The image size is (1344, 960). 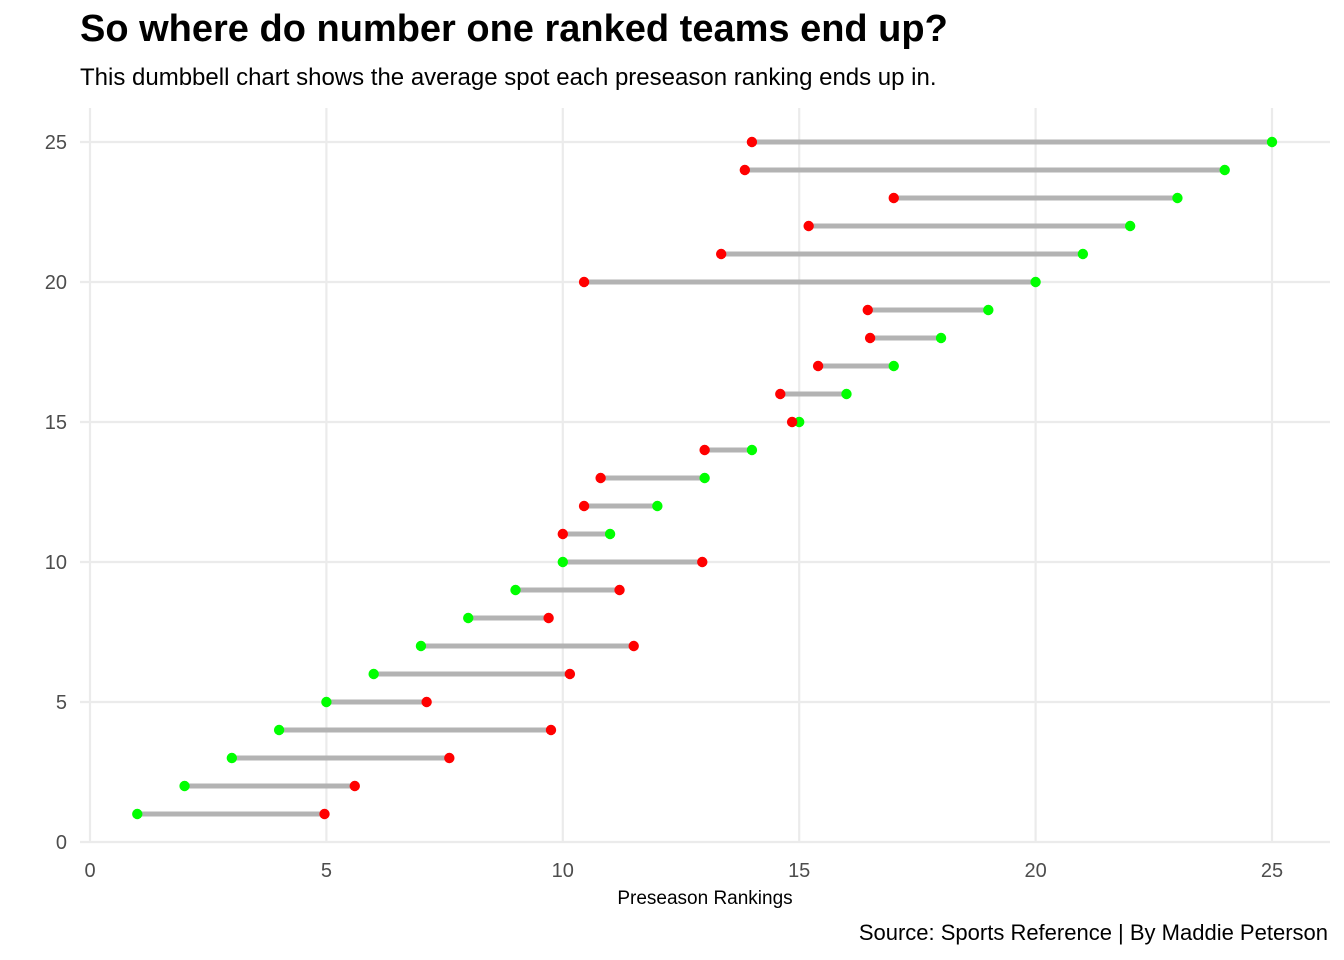 What do you see at coordinates (799, 871) in the screenshot?
I see `x-tick-label: 15` at bounding box center [799, 871].